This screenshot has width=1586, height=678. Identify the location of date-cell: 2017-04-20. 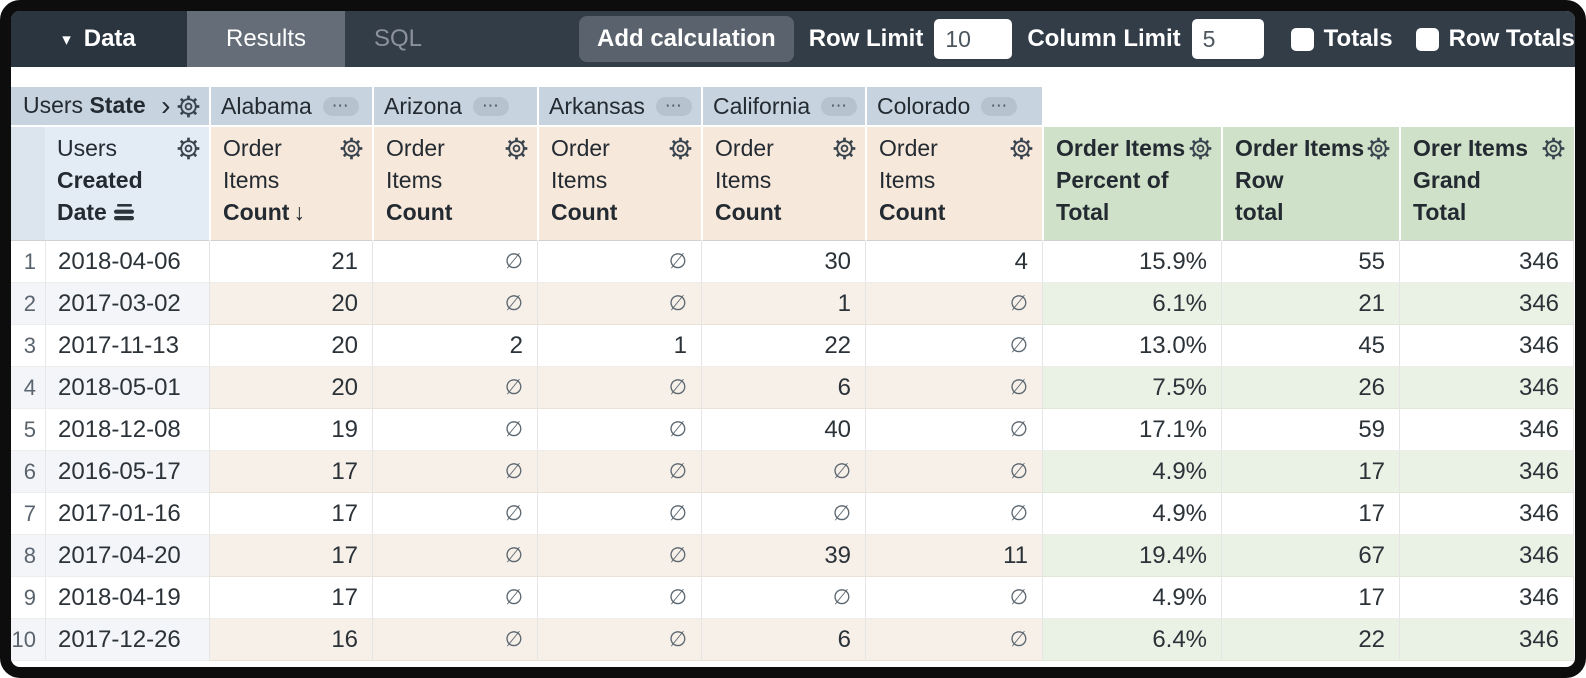
(127, 556).